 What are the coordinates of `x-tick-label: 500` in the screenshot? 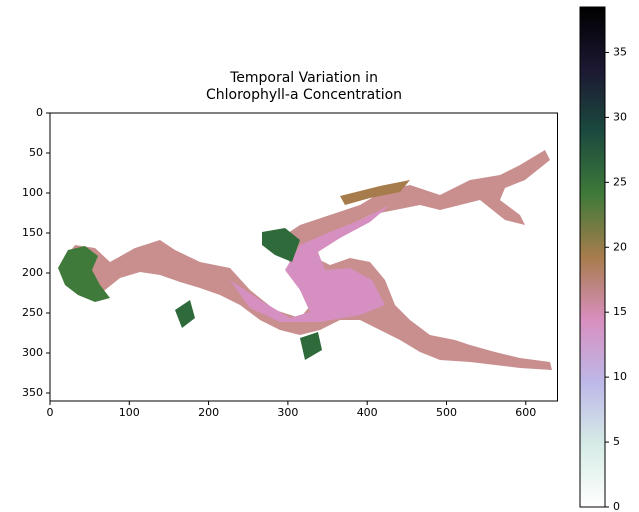 It's located at (446, 412).